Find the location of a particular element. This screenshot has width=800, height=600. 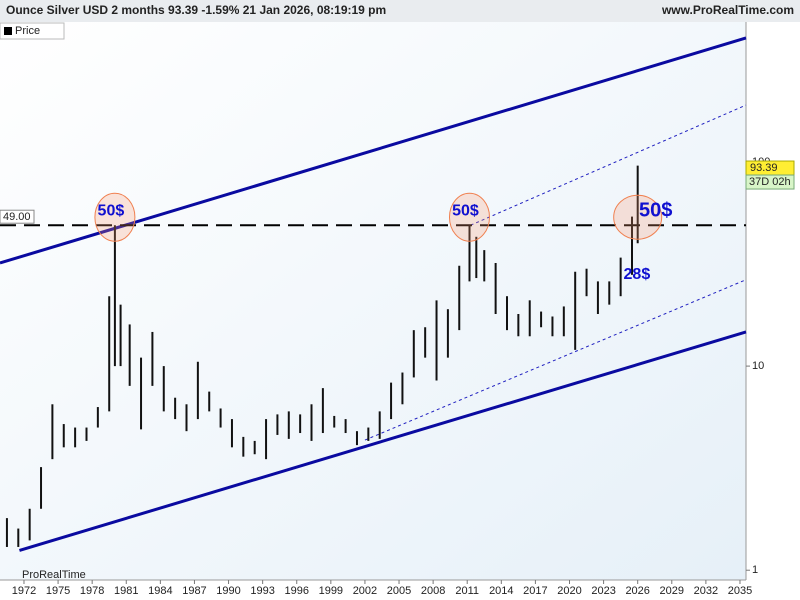

legend-box is located at coordinates (32, 31).